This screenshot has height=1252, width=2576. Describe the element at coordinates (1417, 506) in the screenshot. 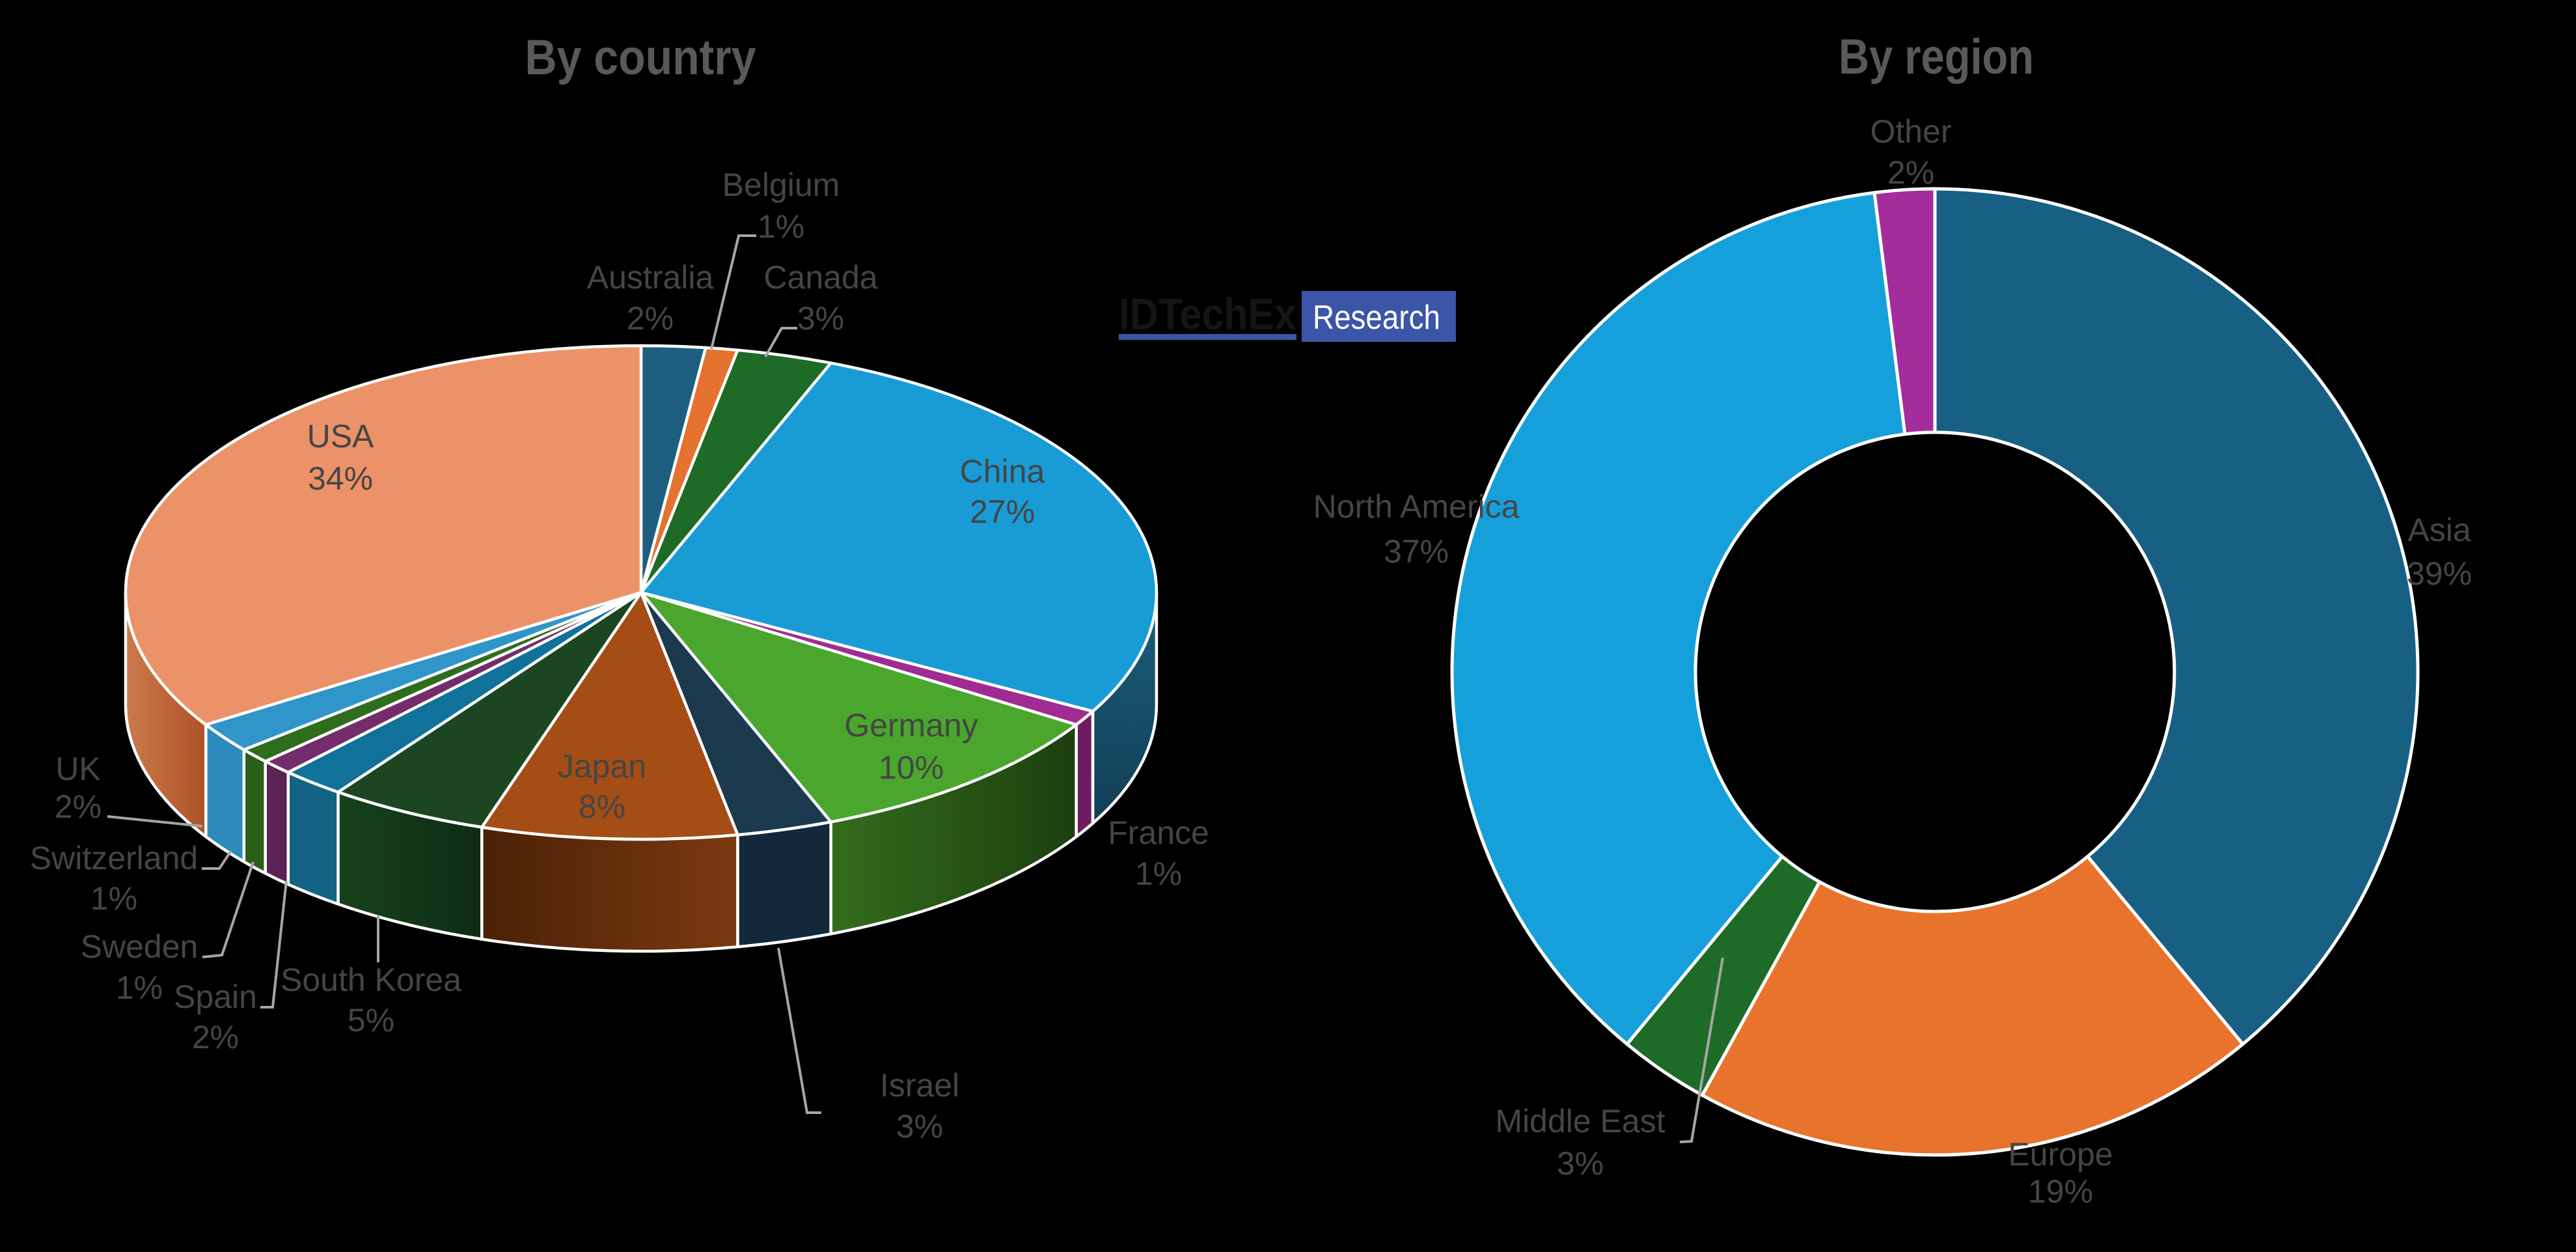

I see `svg-text: North America` at that location.